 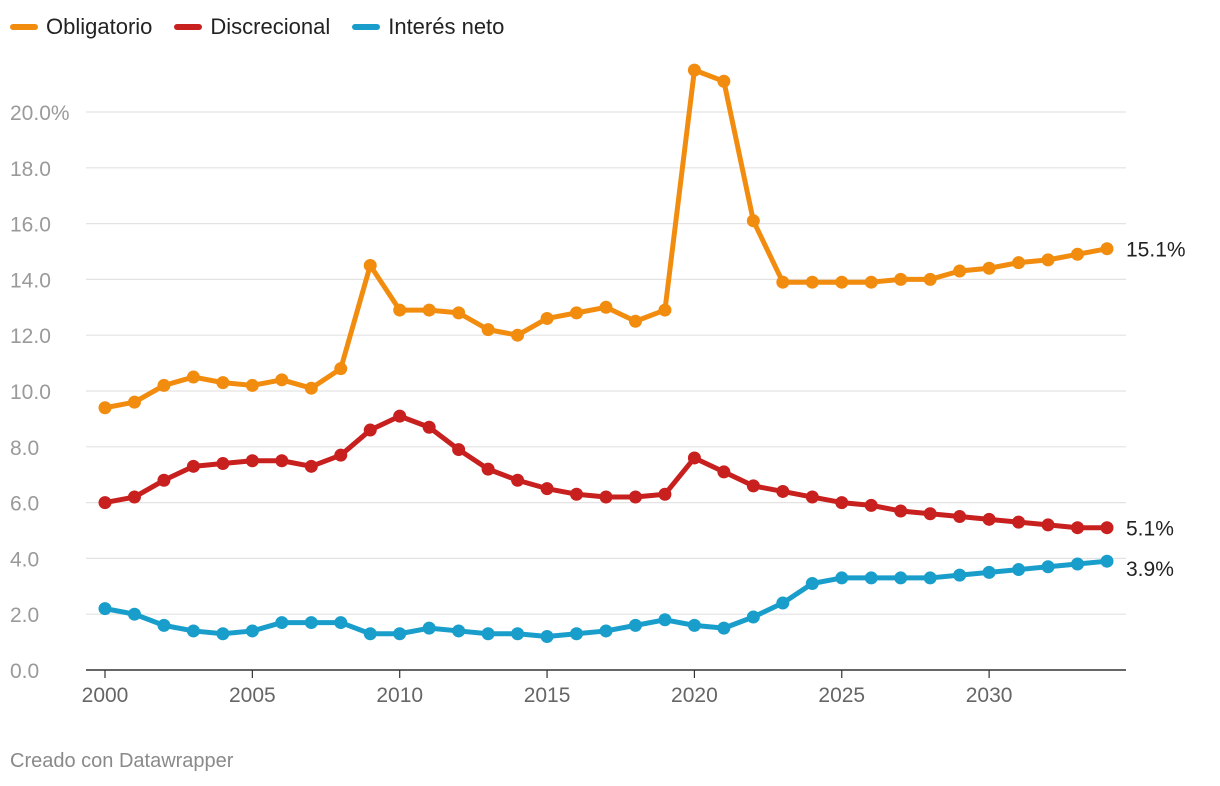 I want to click on y-tick-label: 0.0, so click(x=24, y=671).